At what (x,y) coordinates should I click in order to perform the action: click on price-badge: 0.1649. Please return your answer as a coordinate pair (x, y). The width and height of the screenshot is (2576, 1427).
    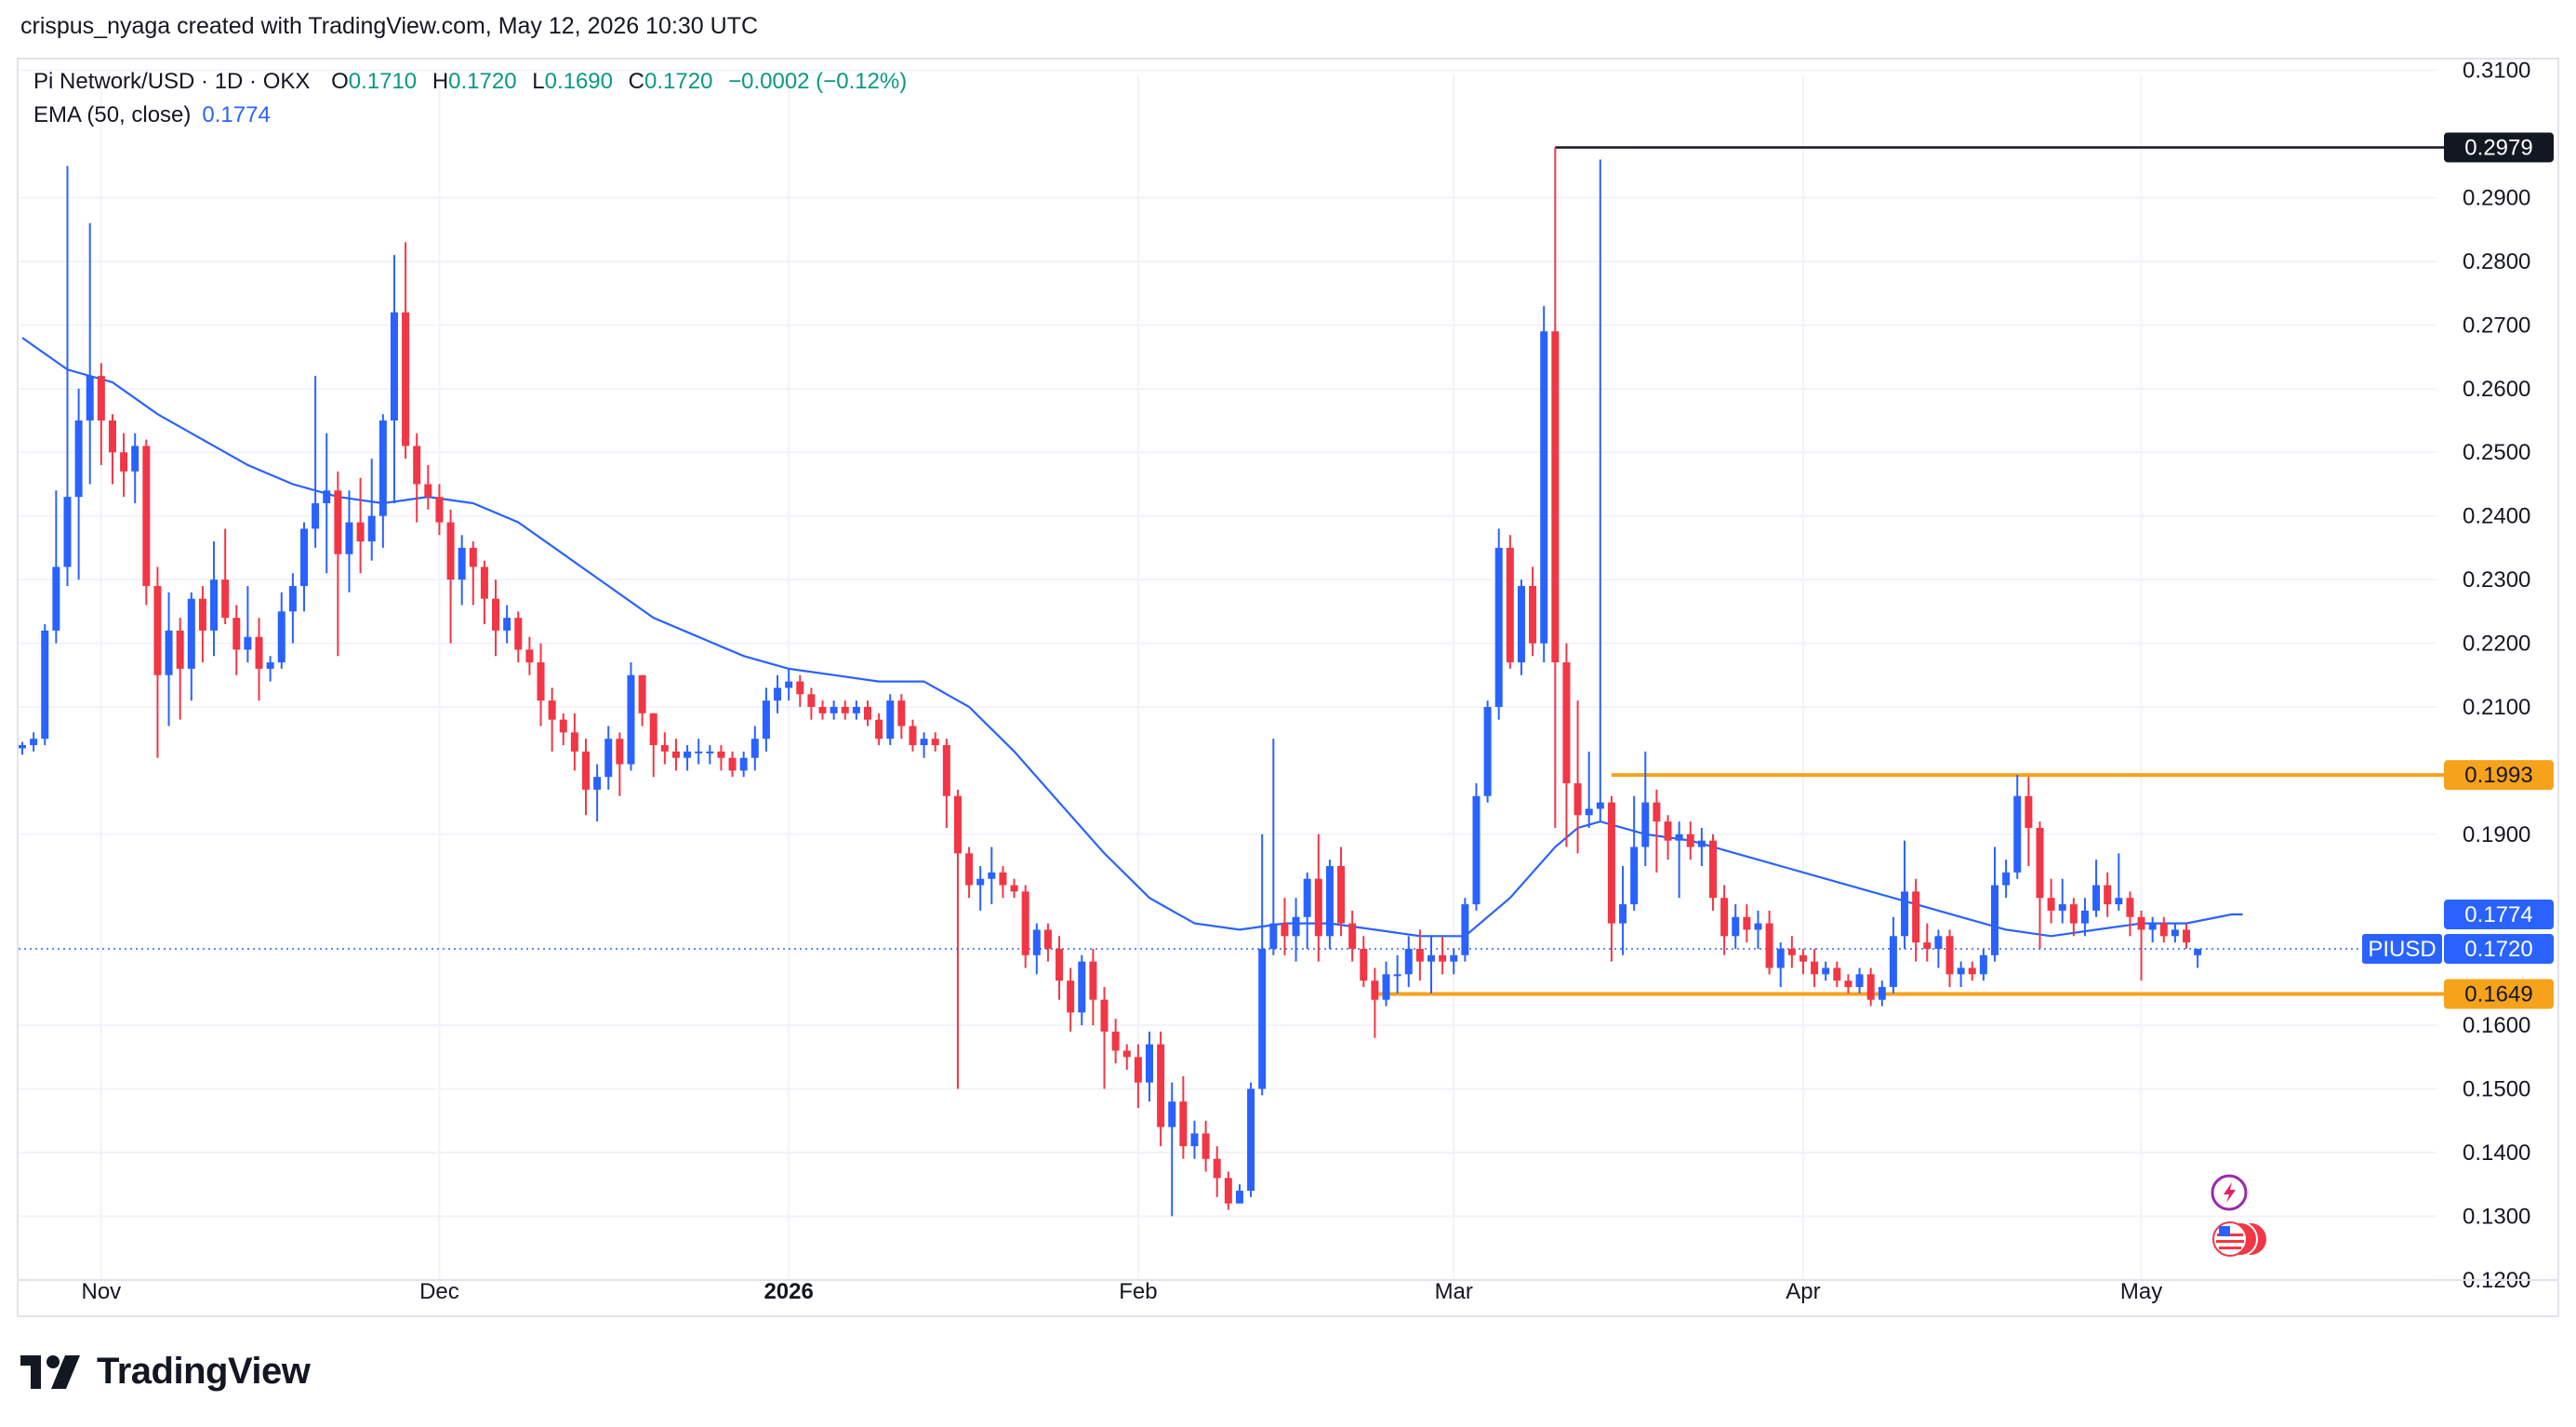
    Looking at the image, I should click on (2499, 994).